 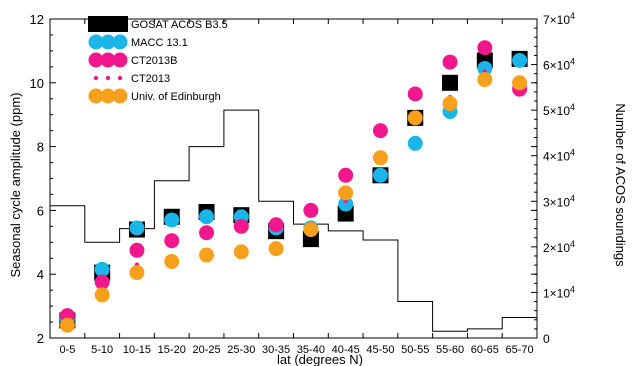 What do you see at coordinates (559, 156) in the screenshot?
I see `y2-tick-label: 4×10⁴` at bounding box center [559, 156].